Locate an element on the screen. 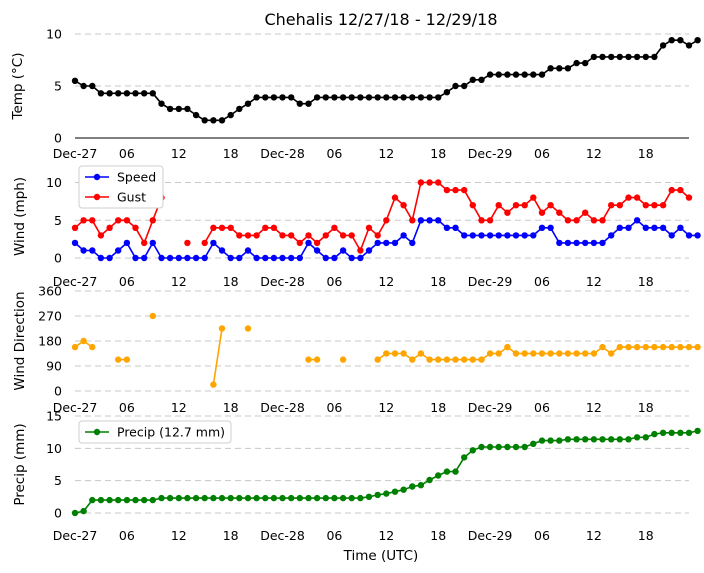  y-tick-label: 10 is located at coordinates (54, 34).